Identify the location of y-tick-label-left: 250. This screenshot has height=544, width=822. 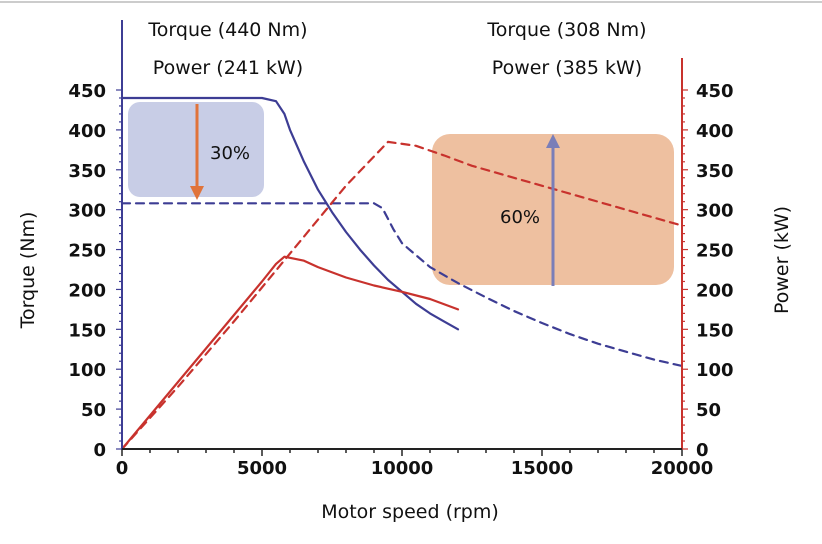
(87, 251).